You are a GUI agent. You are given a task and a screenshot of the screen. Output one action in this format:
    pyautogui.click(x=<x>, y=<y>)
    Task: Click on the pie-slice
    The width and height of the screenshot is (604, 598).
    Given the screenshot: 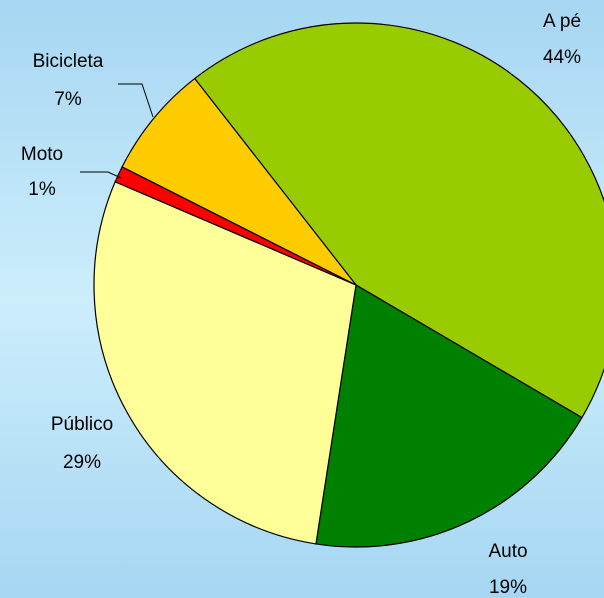 What is the action you would take?
    pyautogui.click(x=239, y=181)
    